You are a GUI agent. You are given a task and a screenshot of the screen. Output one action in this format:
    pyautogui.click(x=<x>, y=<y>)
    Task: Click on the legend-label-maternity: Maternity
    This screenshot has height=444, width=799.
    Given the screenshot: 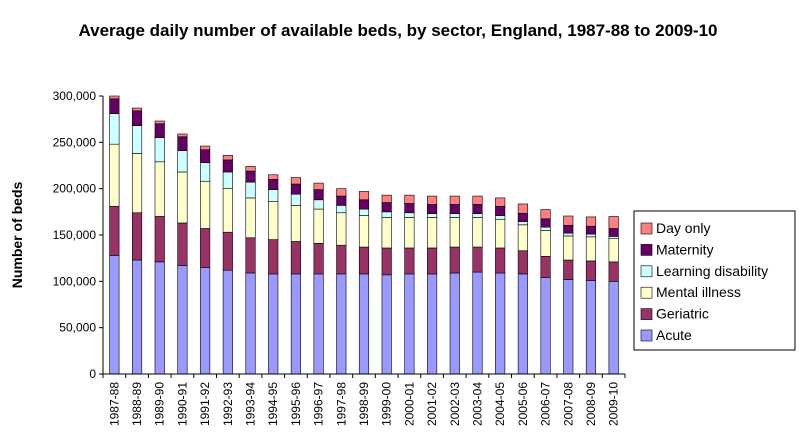 What is the action you would take?
    pyautogui.click(x=685, y=249)
    